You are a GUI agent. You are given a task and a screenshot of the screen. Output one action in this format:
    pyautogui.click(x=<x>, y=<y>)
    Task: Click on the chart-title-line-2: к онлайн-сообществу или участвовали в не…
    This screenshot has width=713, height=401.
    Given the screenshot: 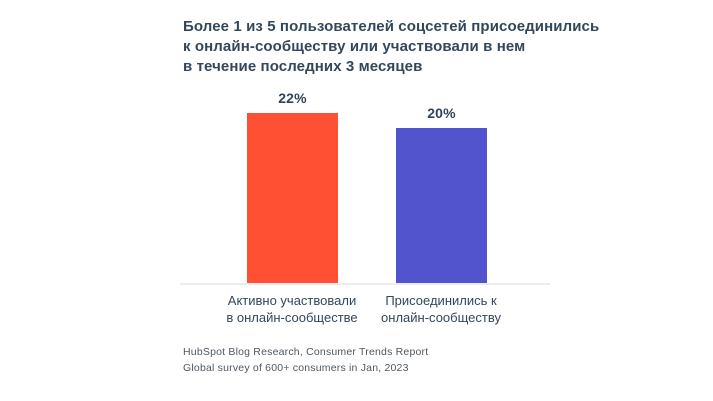 What is the action you would take?
    pyautogui.click(x=354, y=46)
    